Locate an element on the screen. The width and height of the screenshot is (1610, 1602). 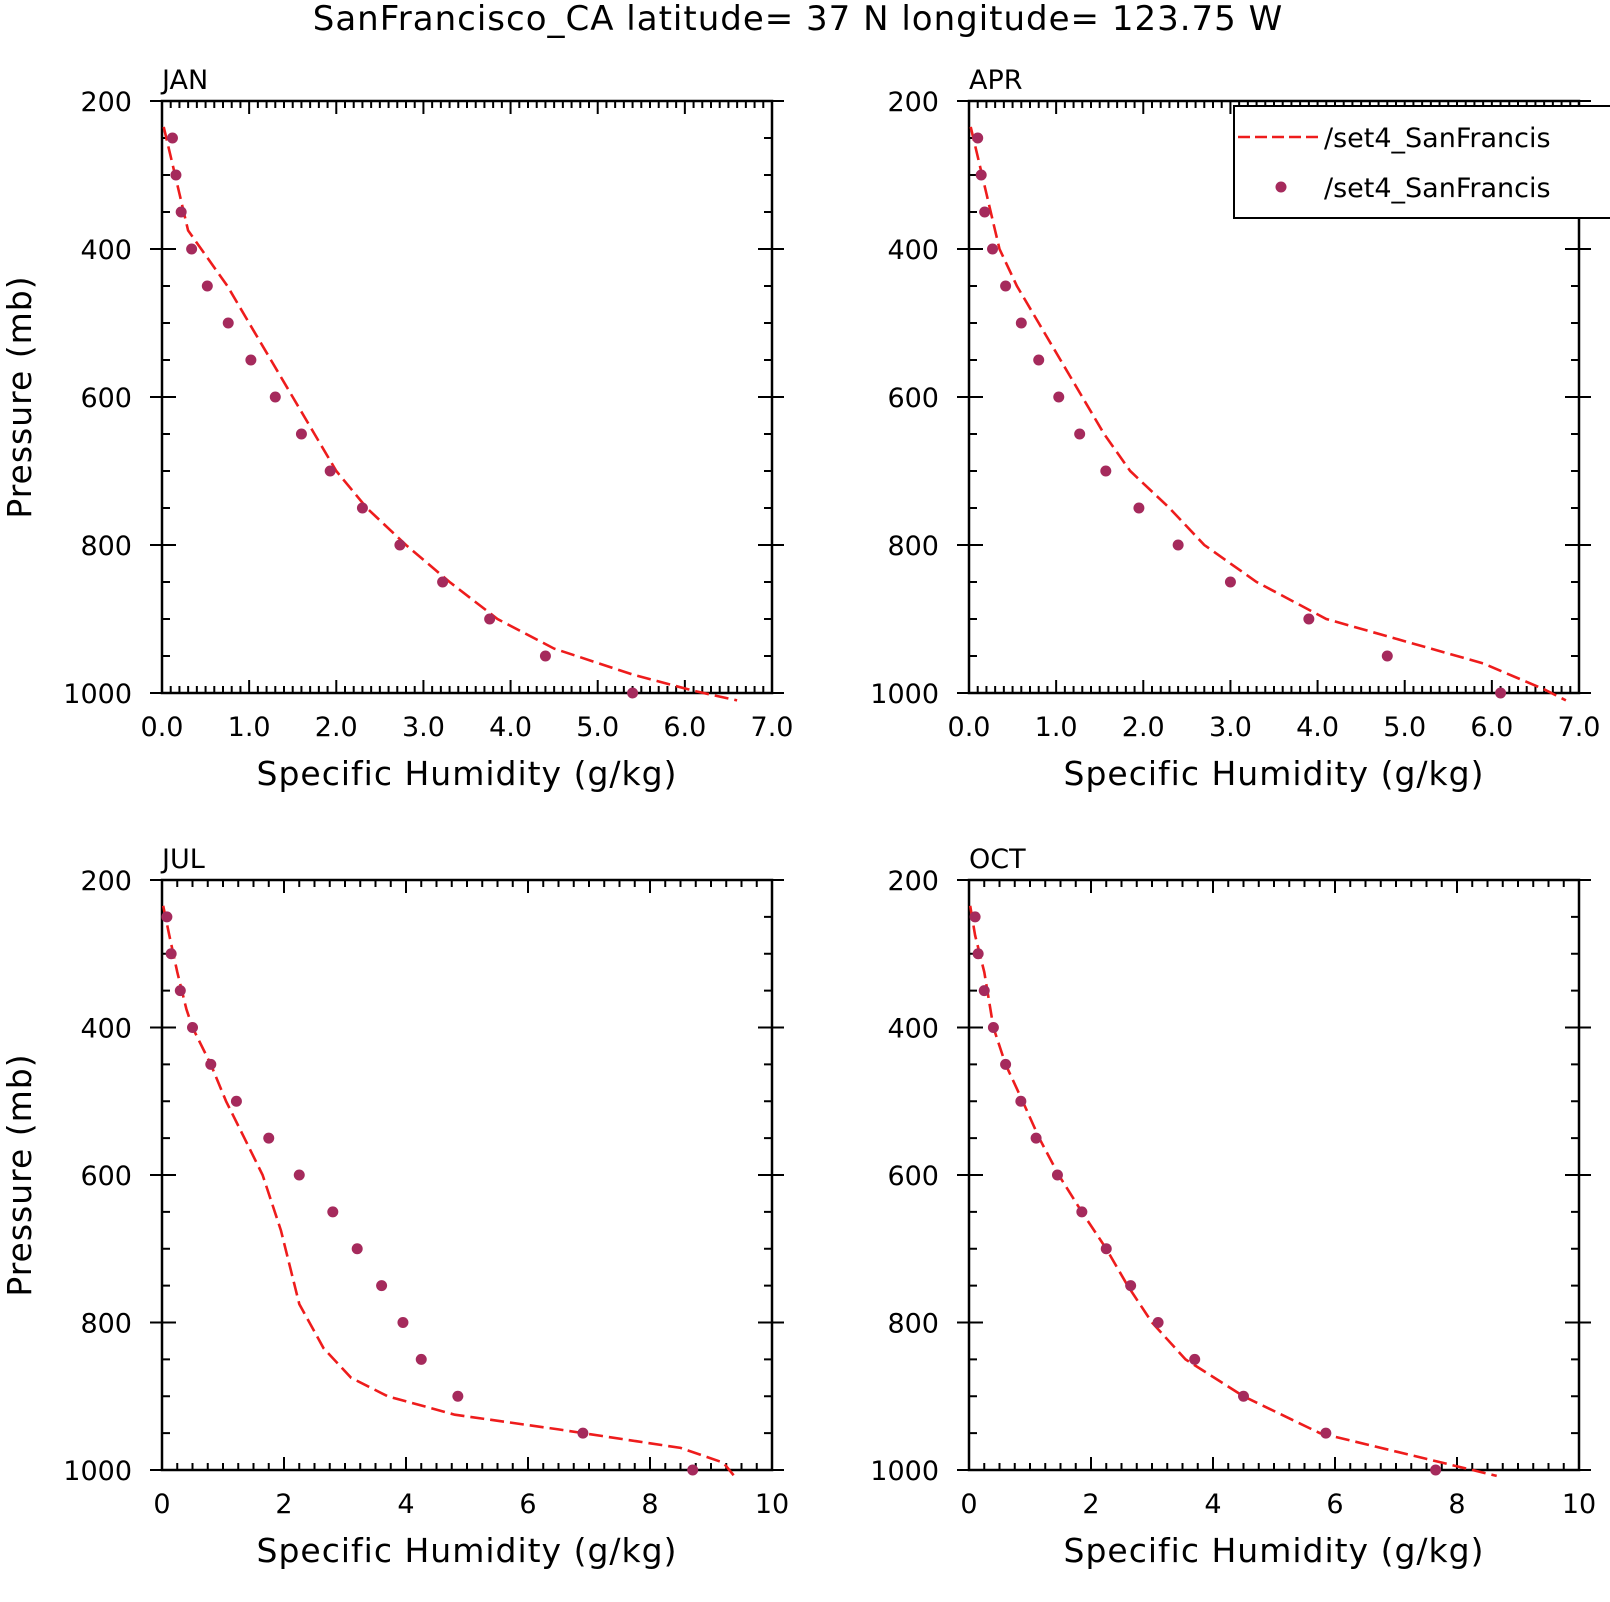
x-tick-label: 6 is located at coordinates (527, 1504).